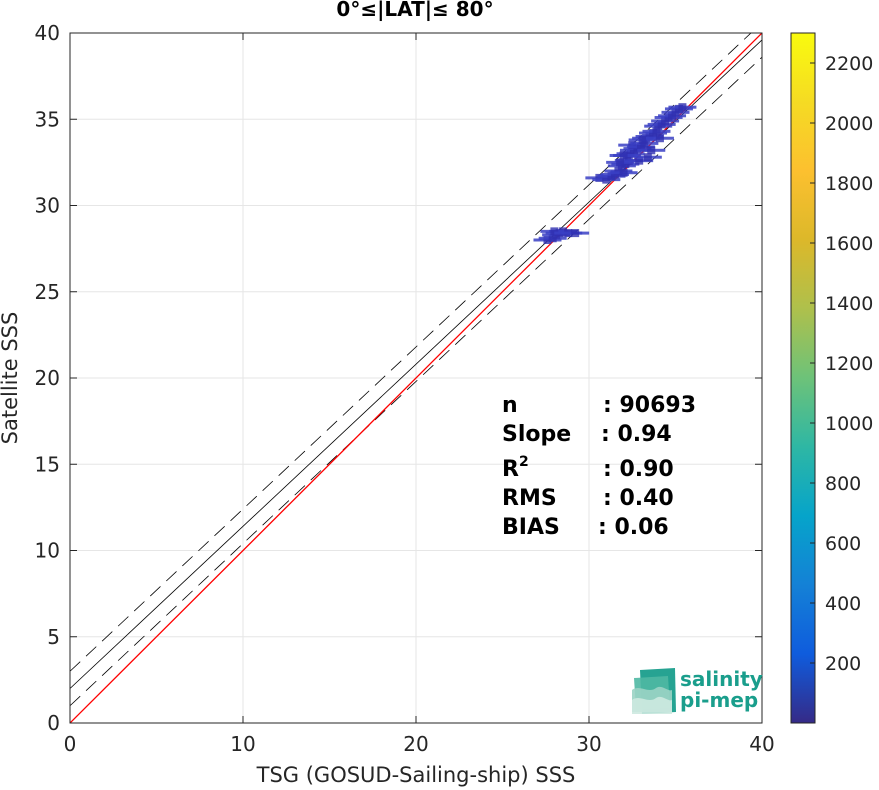 The height and width of the screenshot is (790, 879). Describe the element at coordinates (11, 378) in the screenshot. I see `y-axis-label: Satellite SSS` at that location.